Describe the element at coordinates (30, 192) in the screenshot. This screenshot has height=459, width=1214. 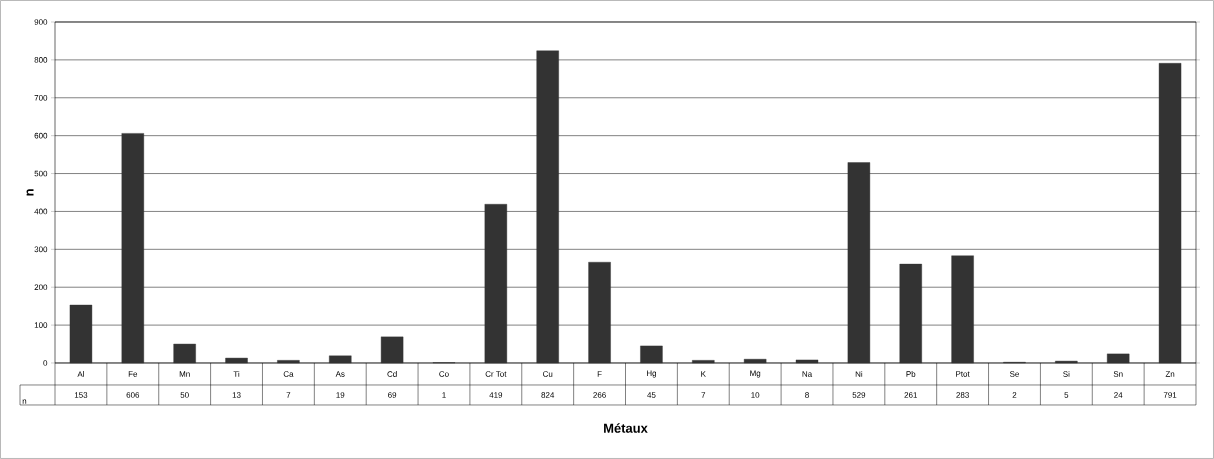
I see `y-axis-title: n` at that location.